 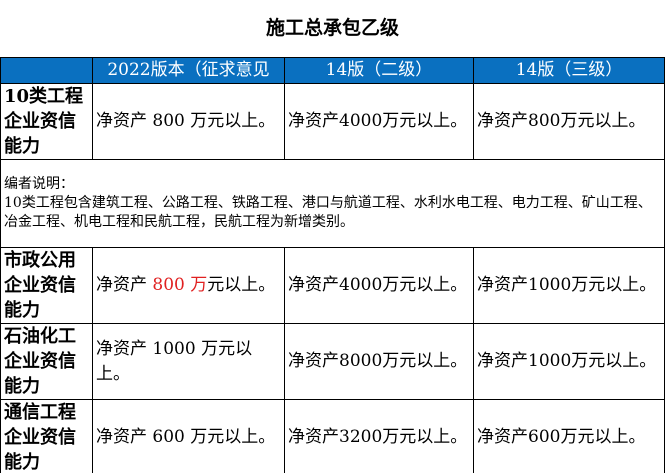 I want to click on header-cell: 2022版本（征求意见, so click(x=188, y=70).